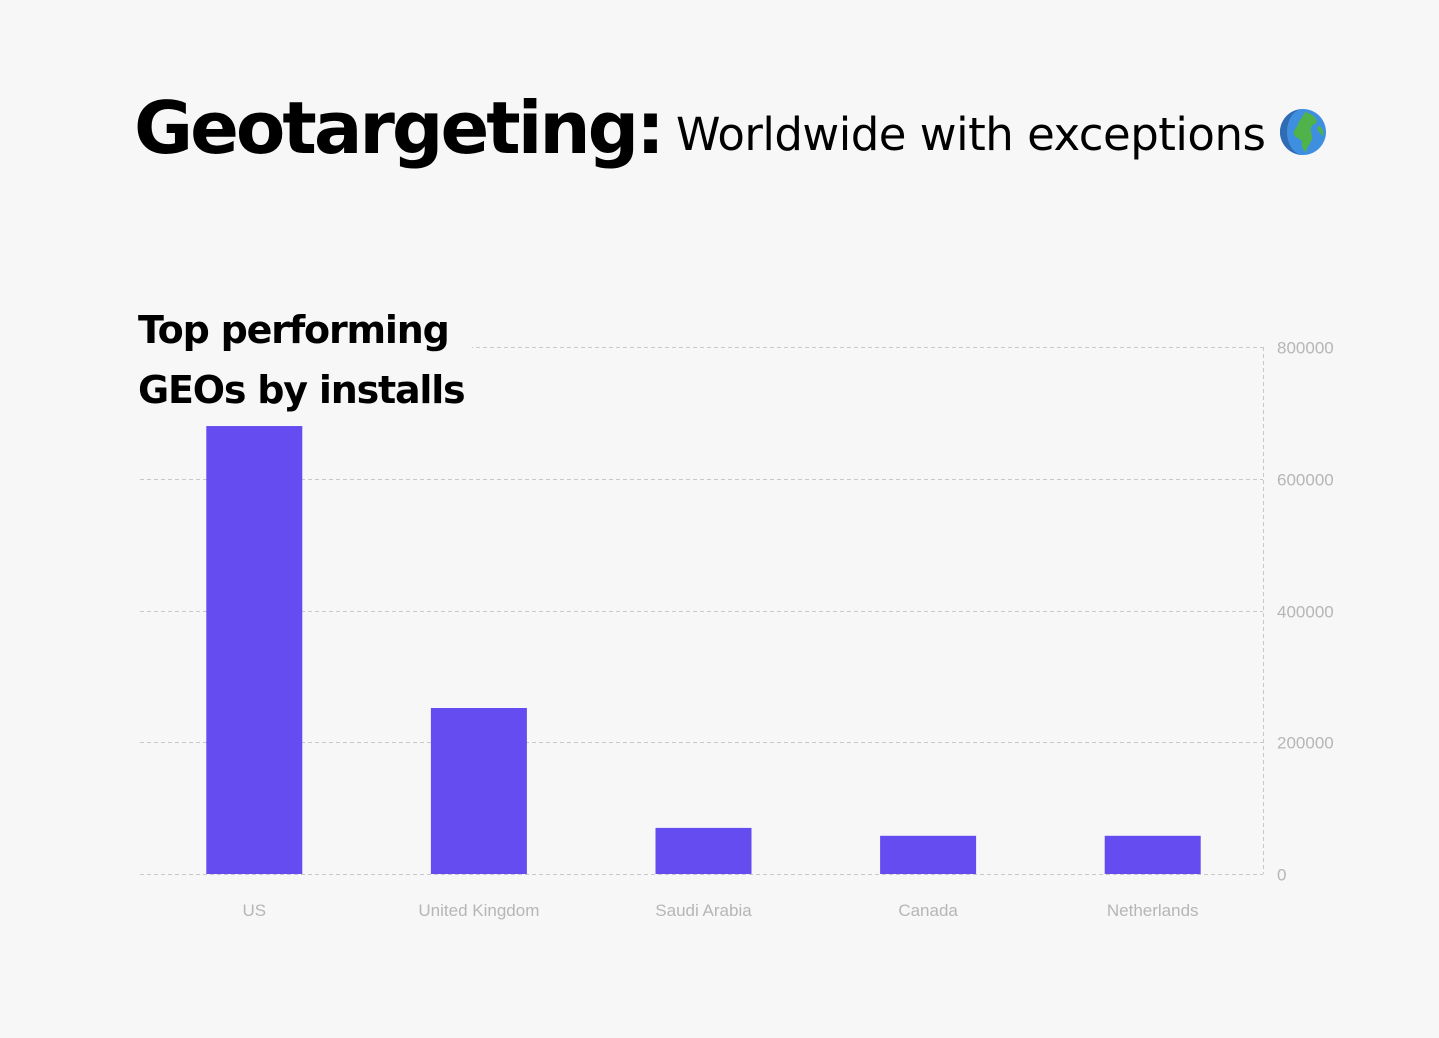  What do you see at coordinates (294, 330) in the screenshot?
I see `chart-title-line-1: Top performing` at bounding box center [294, 330].